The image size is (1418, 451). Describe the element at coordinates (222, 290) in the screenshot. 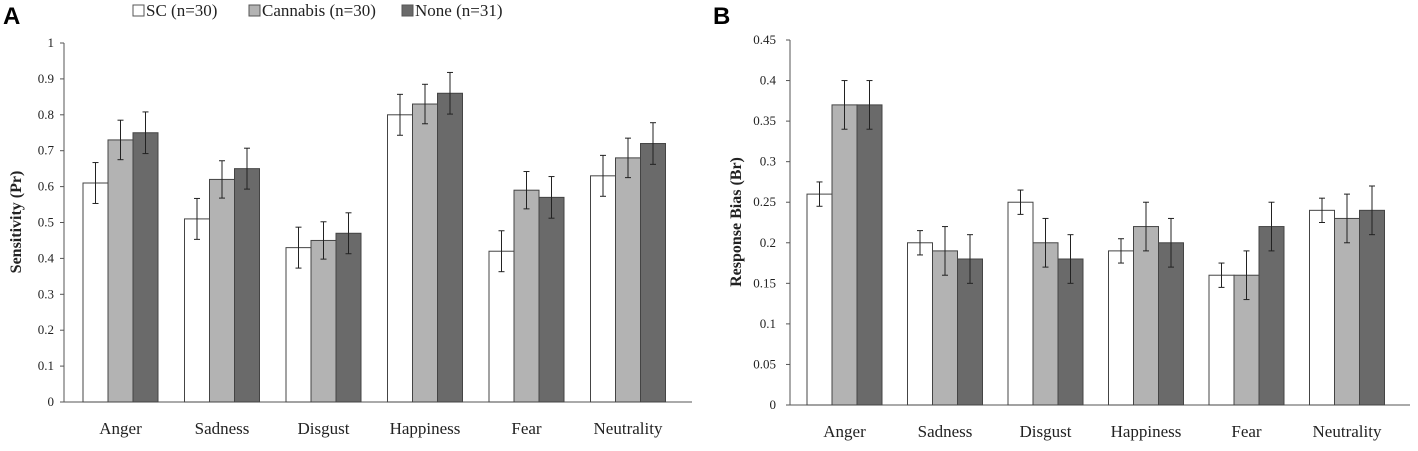

I see `bar-a-sadness-s1` at that location.